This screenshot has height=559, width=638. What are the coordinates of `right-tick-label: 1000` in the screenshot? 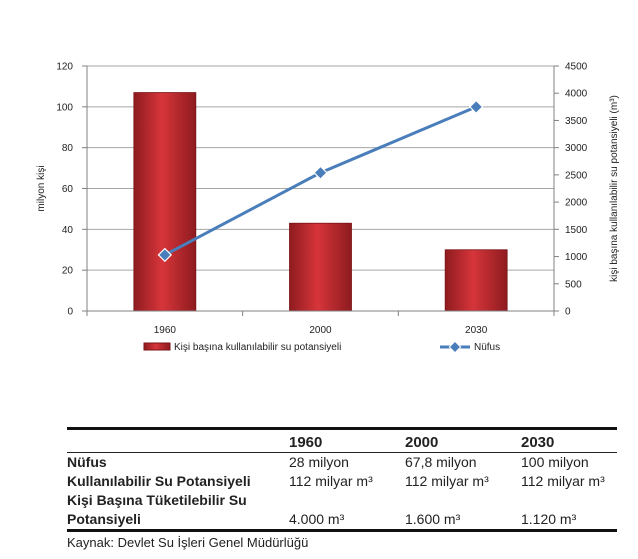 It's located at (576, 257).